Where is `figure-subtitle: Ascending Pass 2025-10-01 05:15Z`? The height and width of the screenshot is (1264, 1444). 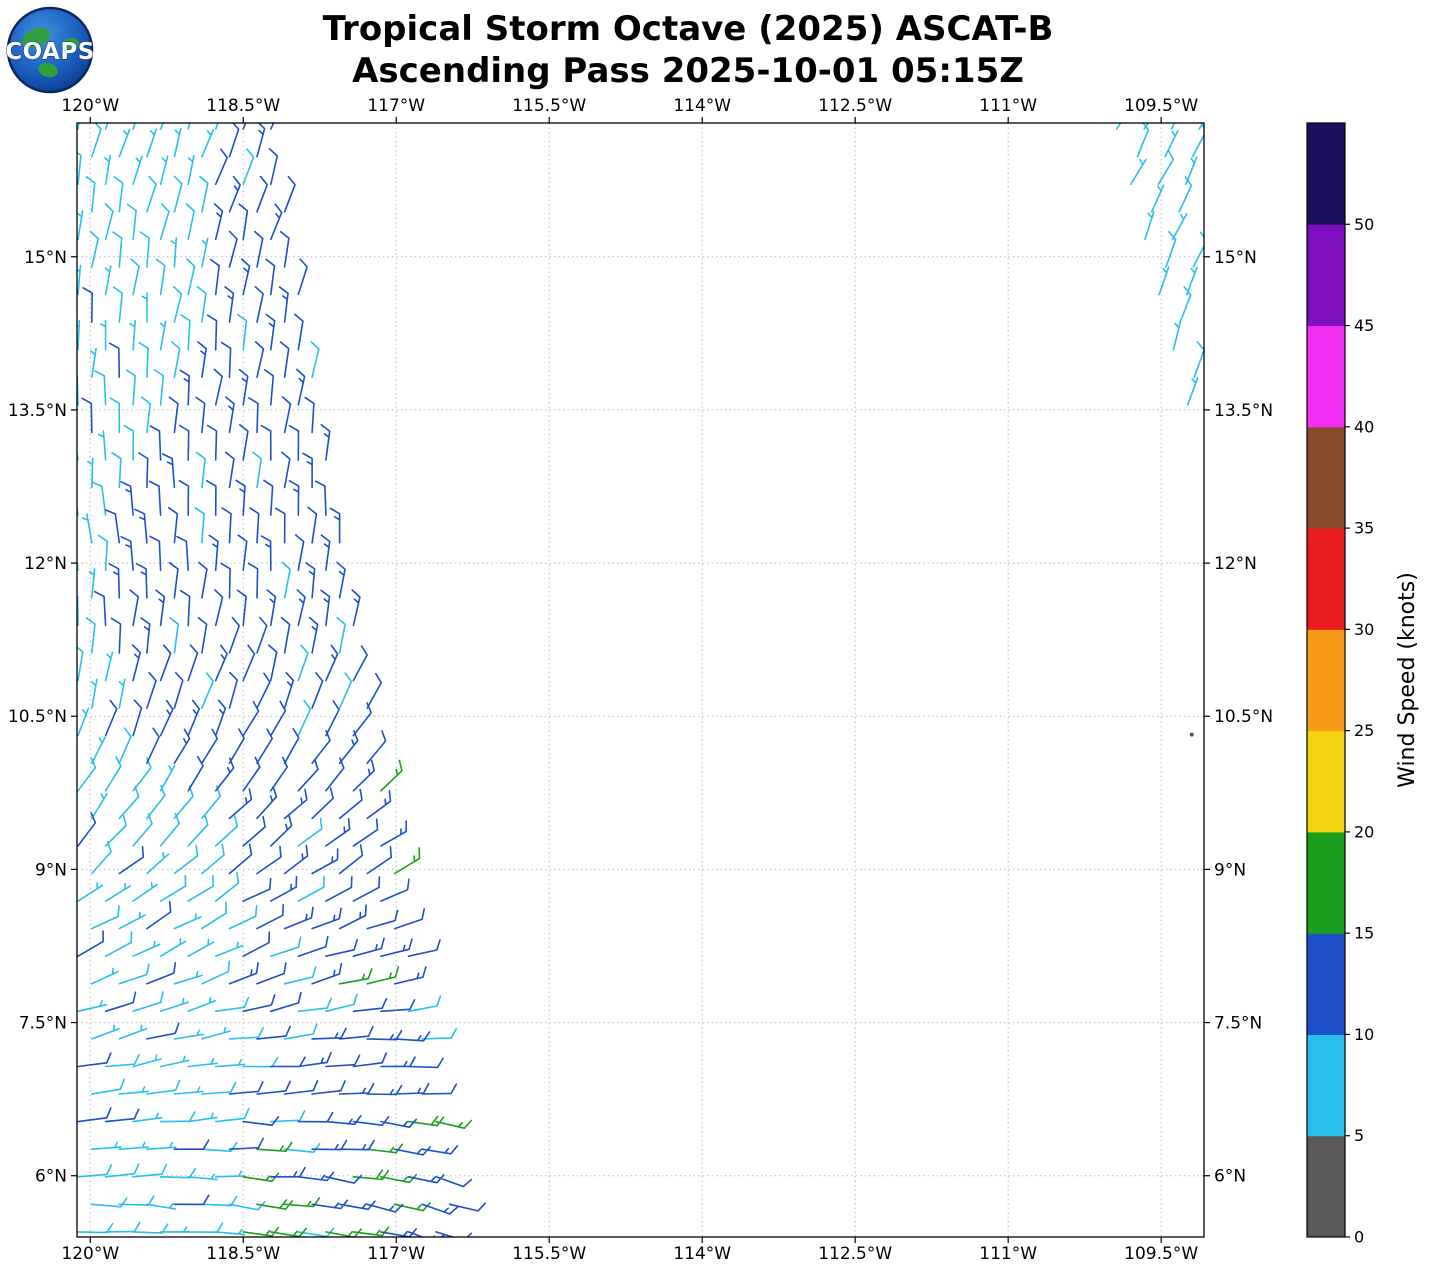 figure-subtitle: Ascending Pass 2025-10-01 05:15Z is located at coordinates (688, 71).